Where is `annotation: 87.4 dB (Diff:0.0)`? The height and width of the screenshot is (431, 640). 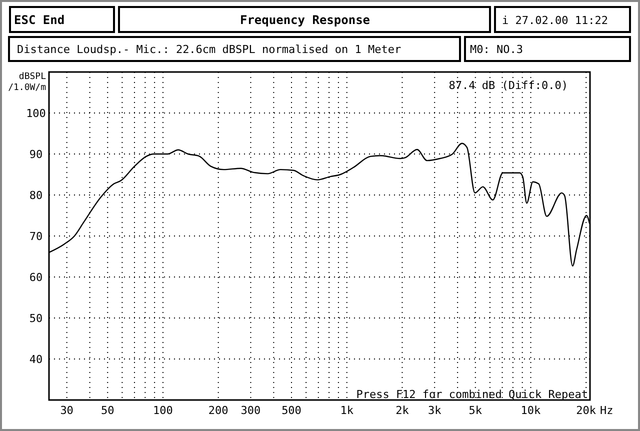 annotation: 87.4 dB (Diff:0.0) is located at coordinates (508, 85).